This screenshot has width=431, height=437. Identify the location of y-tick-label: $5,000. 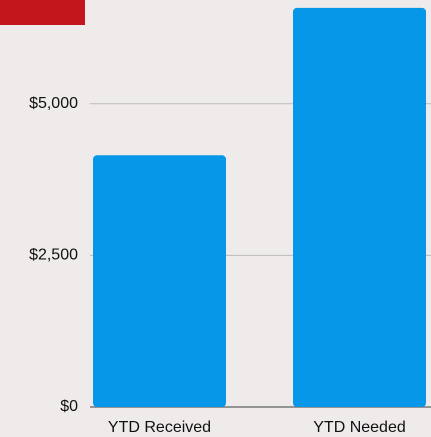
(53, 103).